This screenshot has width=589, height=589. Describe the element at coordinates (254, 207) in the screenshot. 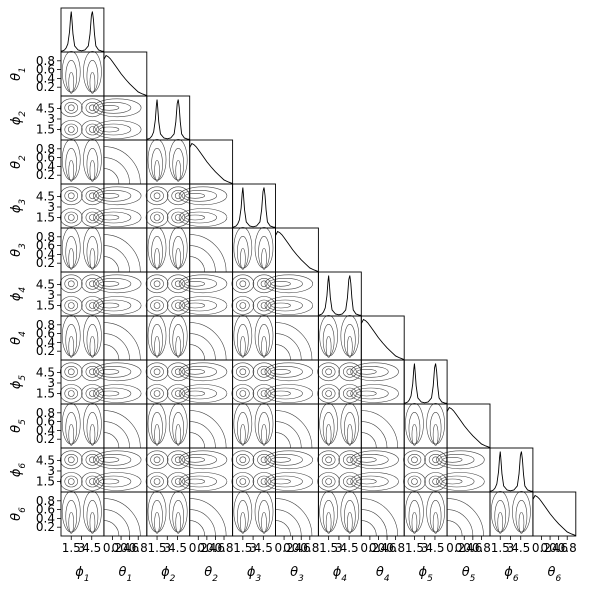

I see `marginal-phi3` at that location.